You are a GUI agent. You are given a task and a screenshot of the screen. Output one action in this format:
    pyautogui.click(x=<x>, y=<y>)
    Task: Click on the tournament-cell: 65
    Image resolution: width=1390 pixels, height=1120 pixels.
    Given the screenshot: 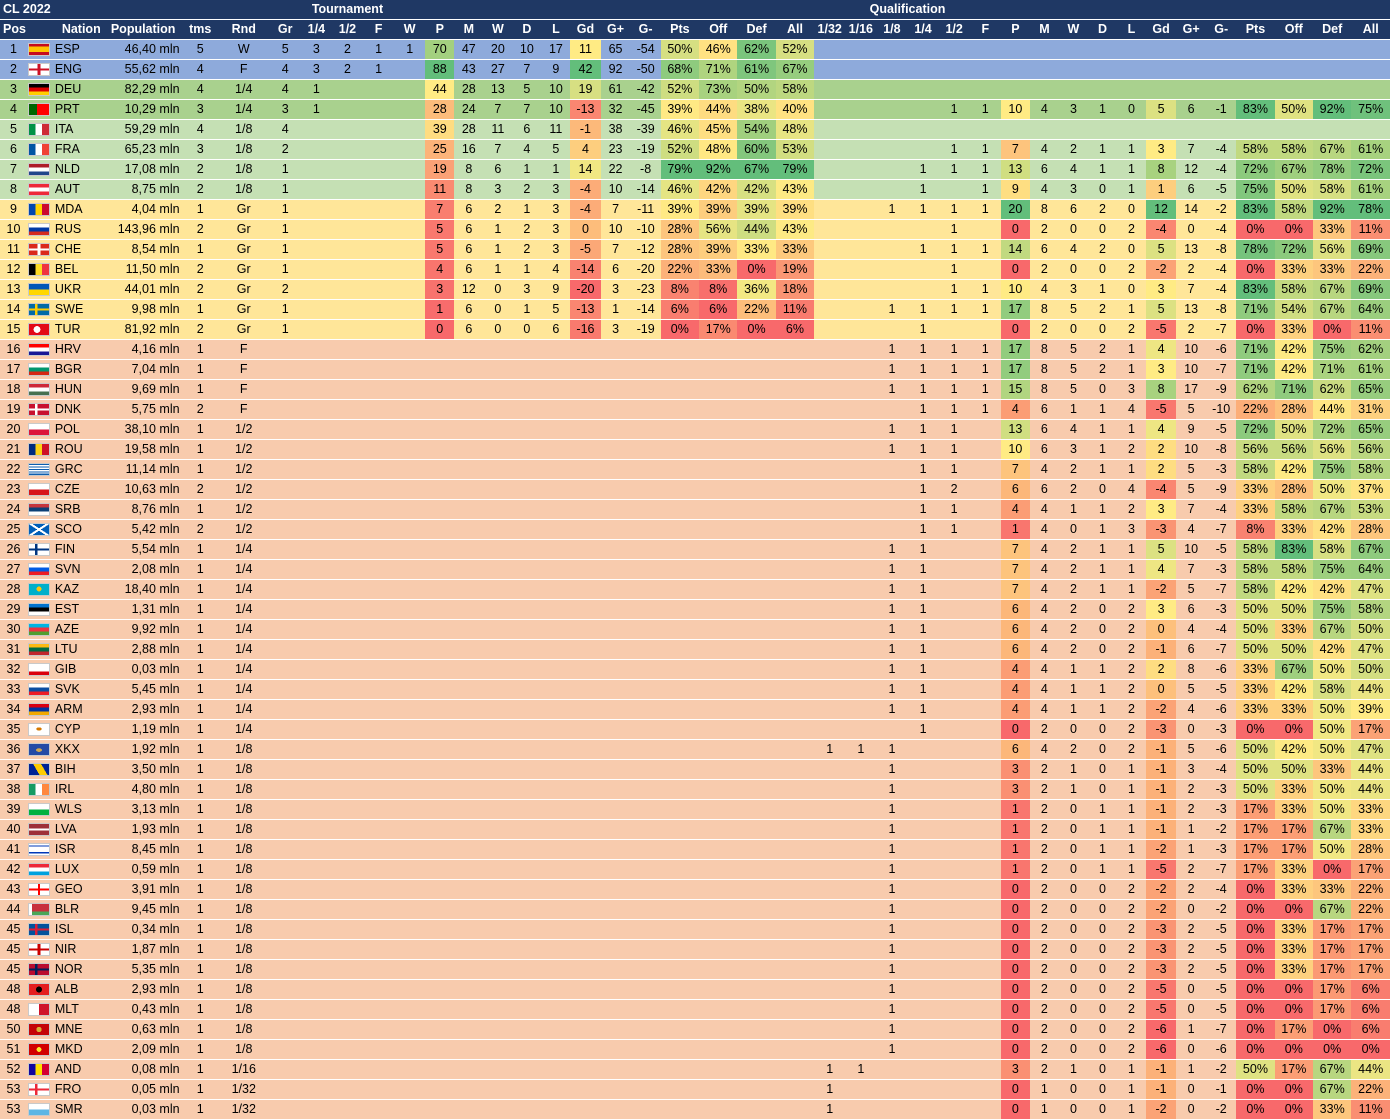 What is the action you would take?
    pyautogui.click(x=615, y=49)
    